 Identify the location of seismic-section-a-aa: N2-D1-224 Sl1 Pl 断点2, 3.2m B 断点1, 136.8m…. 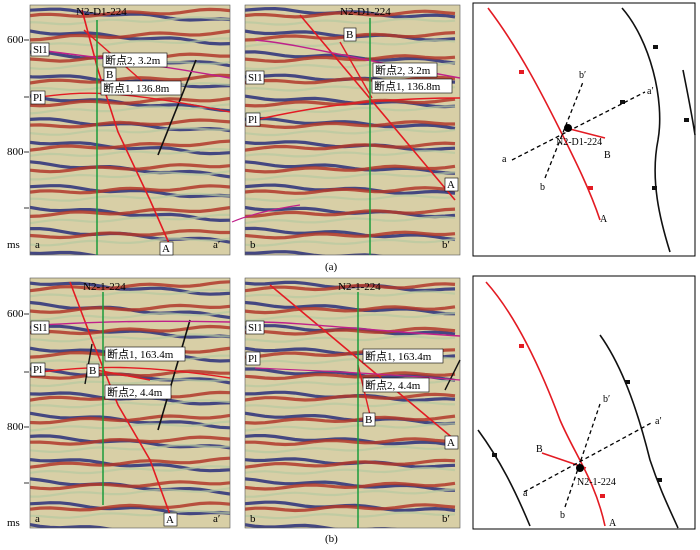
(130, 130).